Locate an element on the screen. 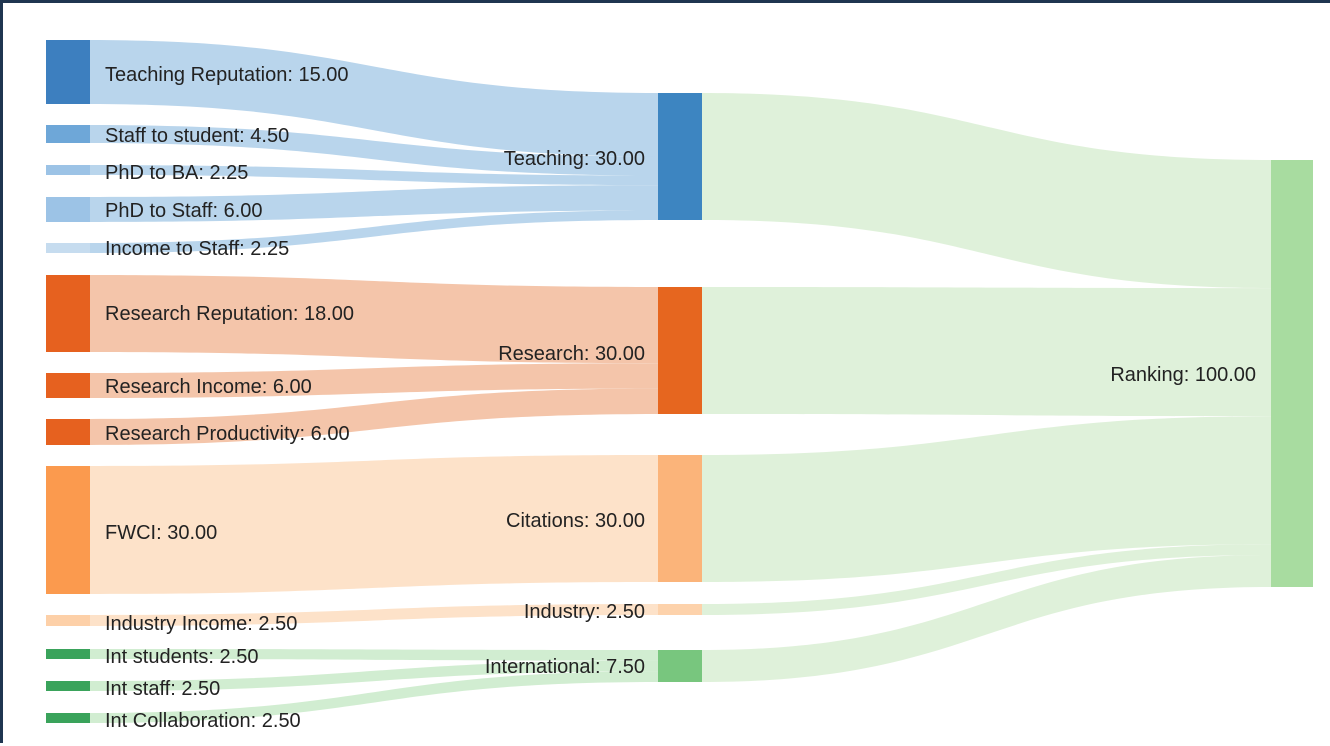 This screenshot has width=1330, height=746. label-phd-to-staff: PhD to Staff: 6.00 is located at coordinates (184, 211).